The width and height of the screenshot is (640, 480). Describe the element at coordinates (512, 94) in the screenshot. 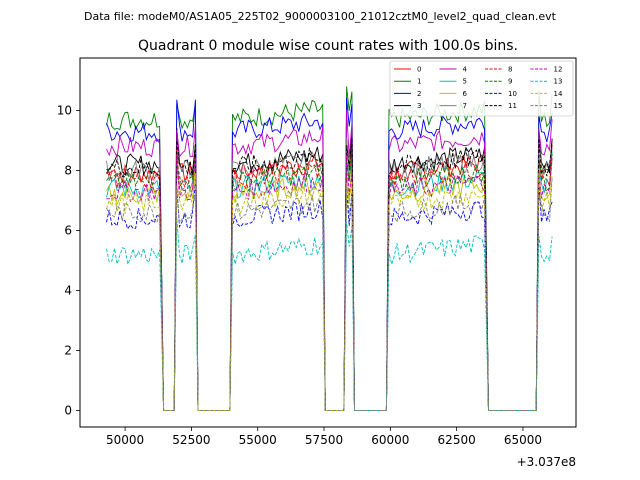

I see `legend-label-10: 10` at that location.